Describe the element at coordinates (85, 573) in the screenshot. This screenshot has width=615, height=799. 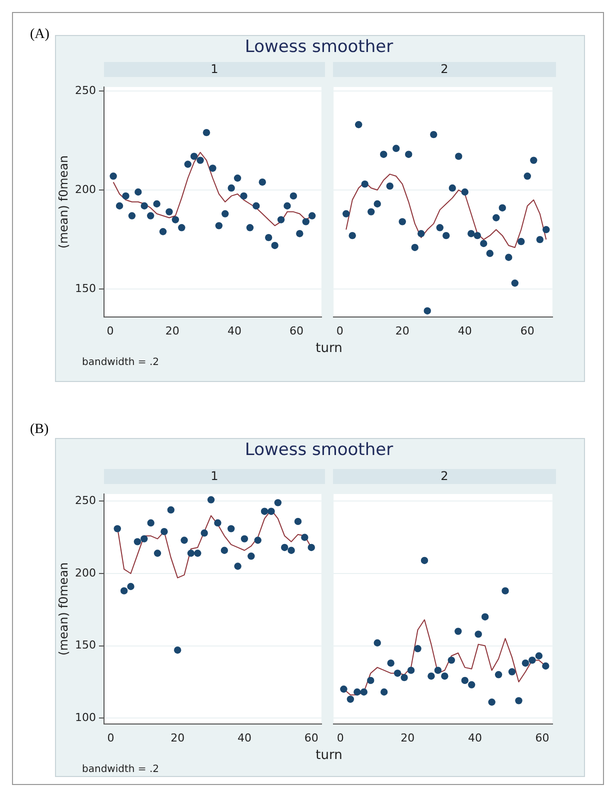
I see `y-tick-label: 200` at that location.